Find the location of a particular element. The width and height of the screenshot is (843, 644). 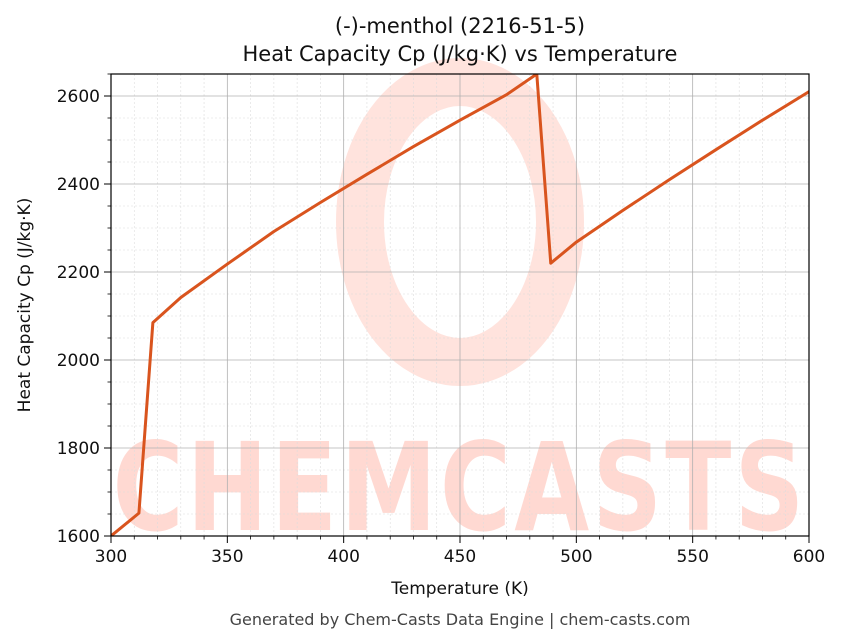

x-tick-label: 550 is located at coordinates (692, 557).